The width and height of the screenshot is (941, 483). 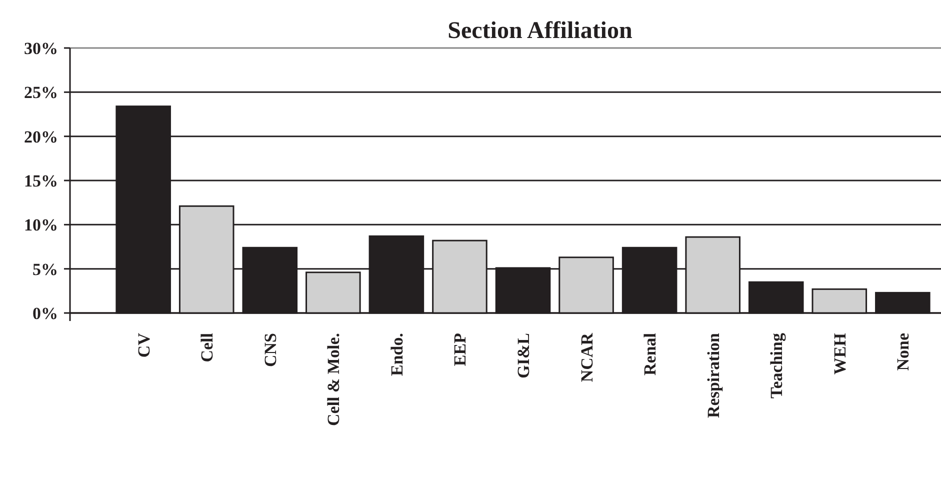 What do you see at coordinates (41, 48) in the screenshot?
I see `y-tick-label: 30%` at bounding box center [41, 48].